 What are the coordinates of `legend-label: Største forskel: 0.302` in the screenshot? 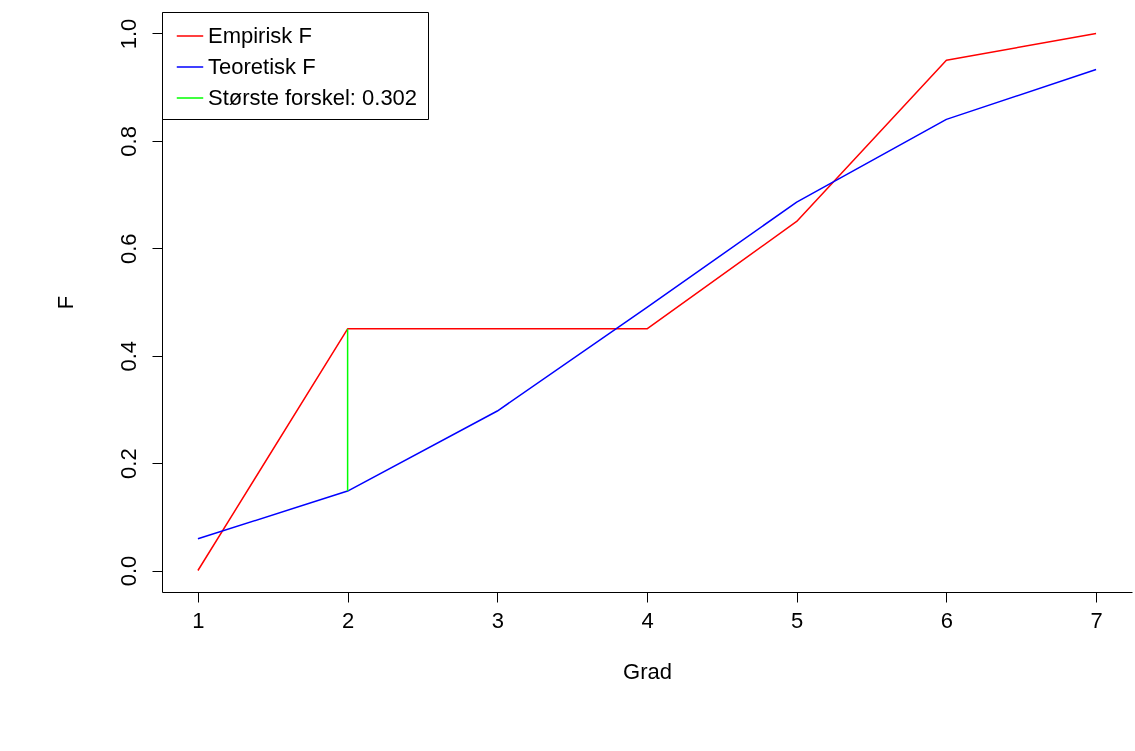 It's located at (313, 97).